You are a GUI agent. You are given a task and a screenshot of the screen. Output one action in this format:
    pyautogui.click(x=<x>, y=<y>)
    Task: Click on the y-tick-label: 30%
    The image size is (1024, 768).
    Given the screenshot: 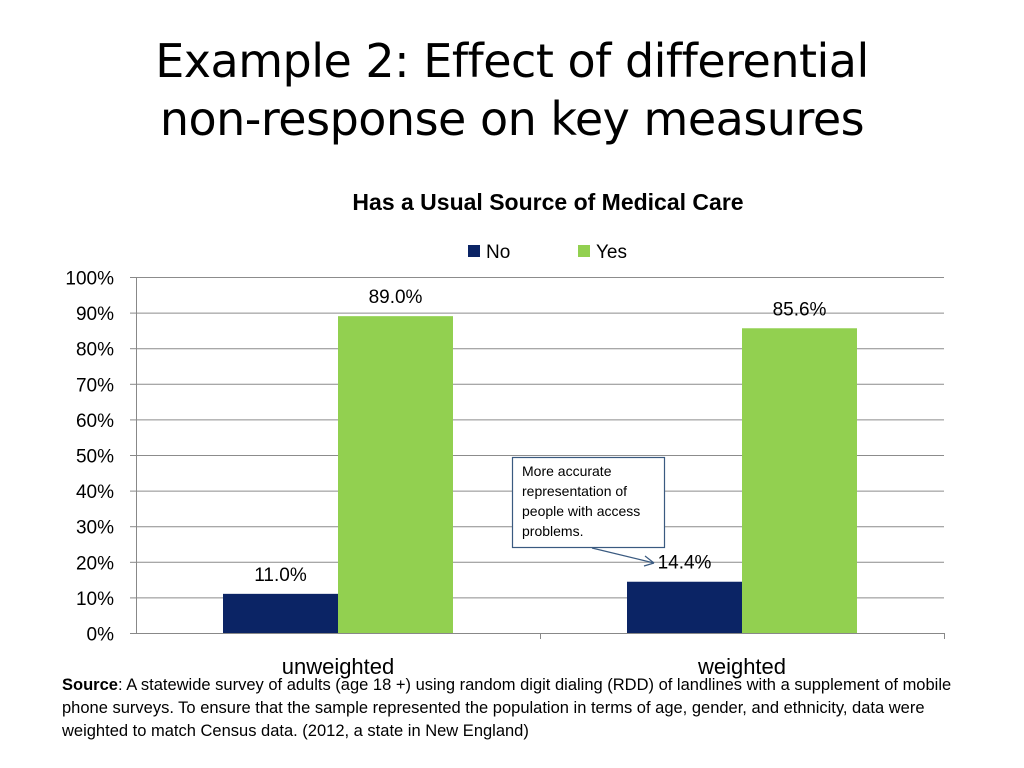 What is the action you would take?
    pyautogui.click(x=95, y=528)
    